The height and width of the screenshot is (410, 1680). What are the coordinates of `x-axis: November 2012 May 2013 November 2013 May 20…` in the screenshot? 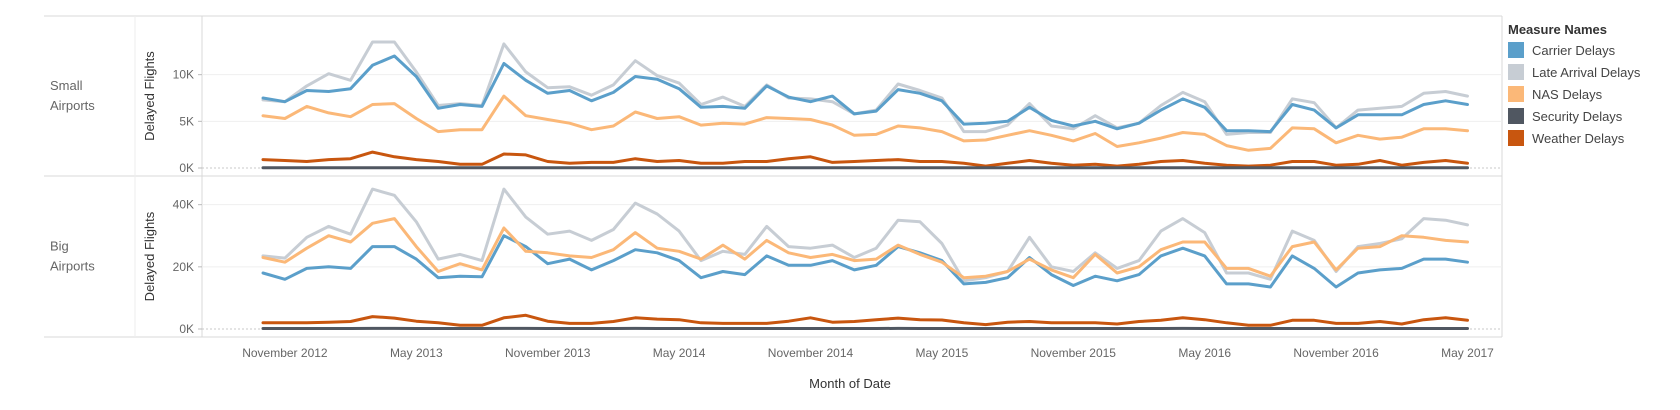 It's located at (868, 353).